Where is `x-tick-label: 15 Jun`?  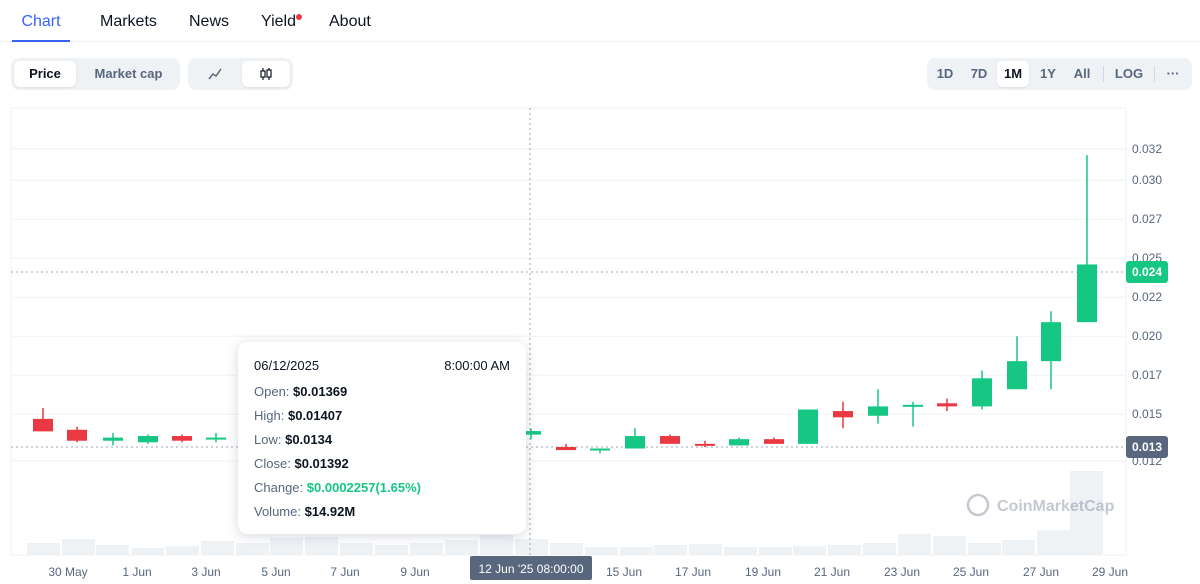 x-tick-label: 15 Jun is located at coordinates (624, 572).